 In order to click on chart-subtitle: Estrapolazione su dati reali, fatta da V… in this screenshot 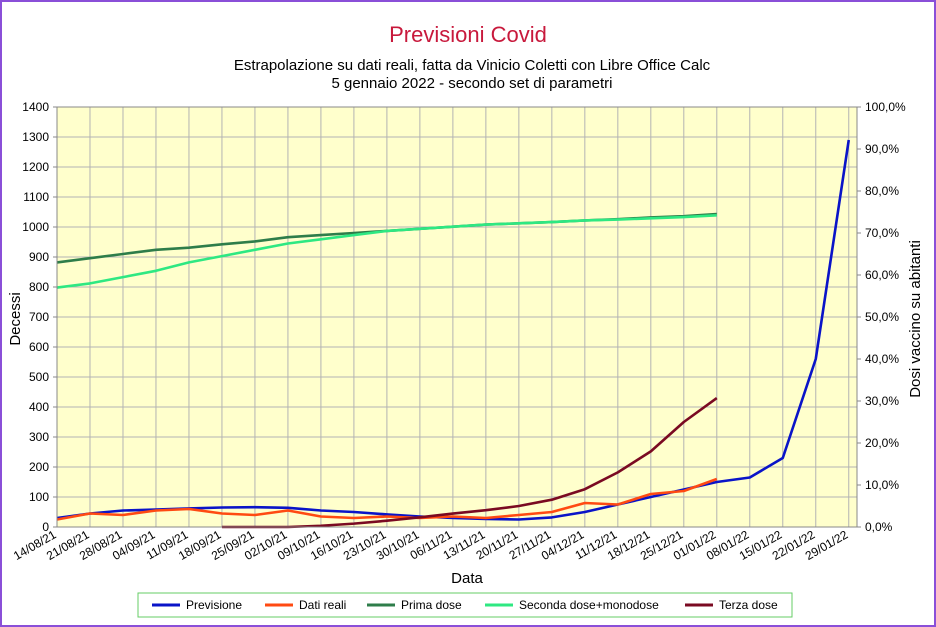, I will do `click(472, 65)`.